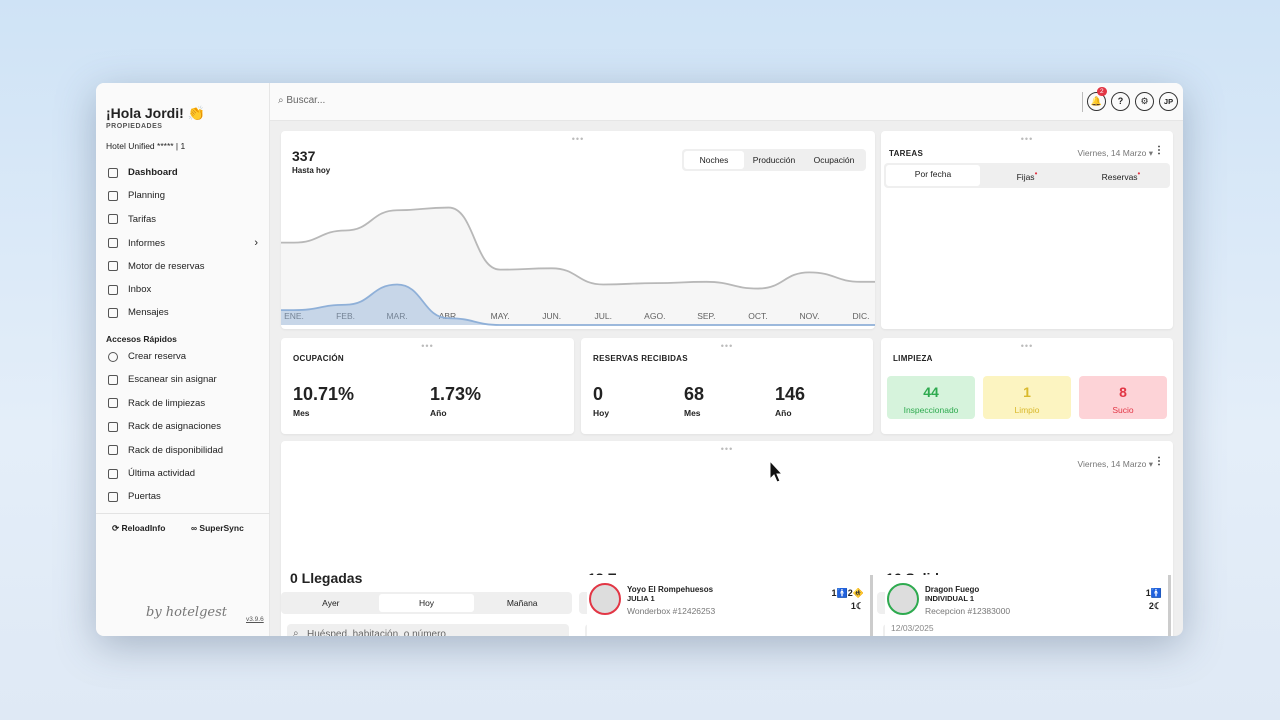 The image size is (1280, 720). Describe the element at coordinates (1123, 397) in the screenshot. I see `cleaning-stat: 8 Sucio` at that location.